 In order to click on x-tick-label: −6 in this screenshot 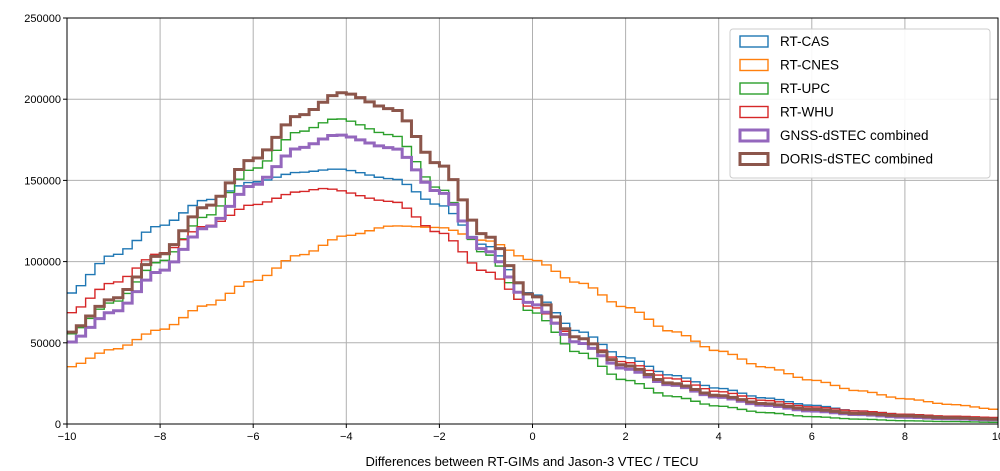, I will do `click(253, 437)`.